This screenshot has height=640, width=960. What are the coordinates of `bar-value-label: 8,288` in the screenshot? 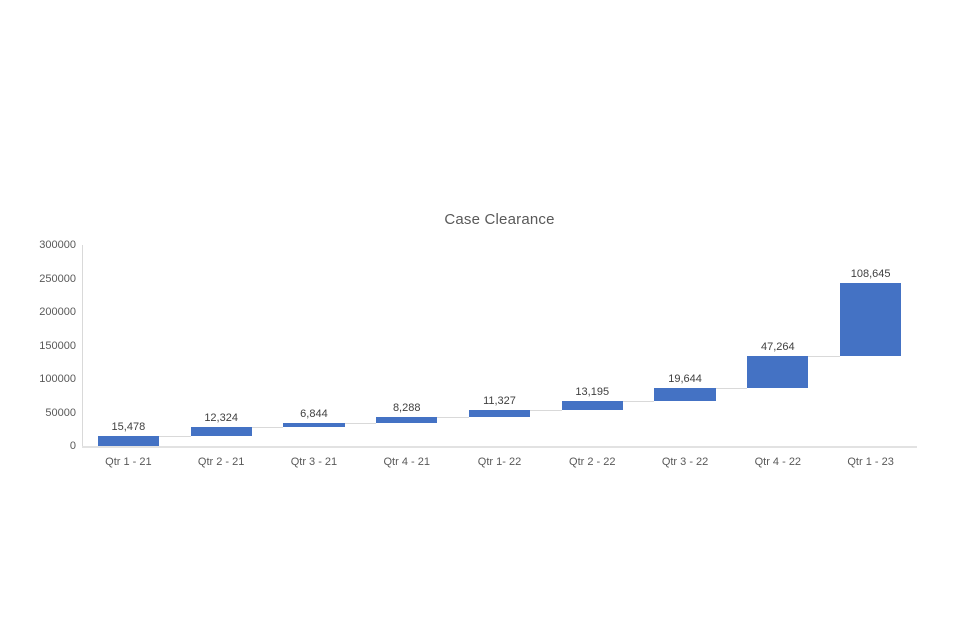 It's located at (406, 408).